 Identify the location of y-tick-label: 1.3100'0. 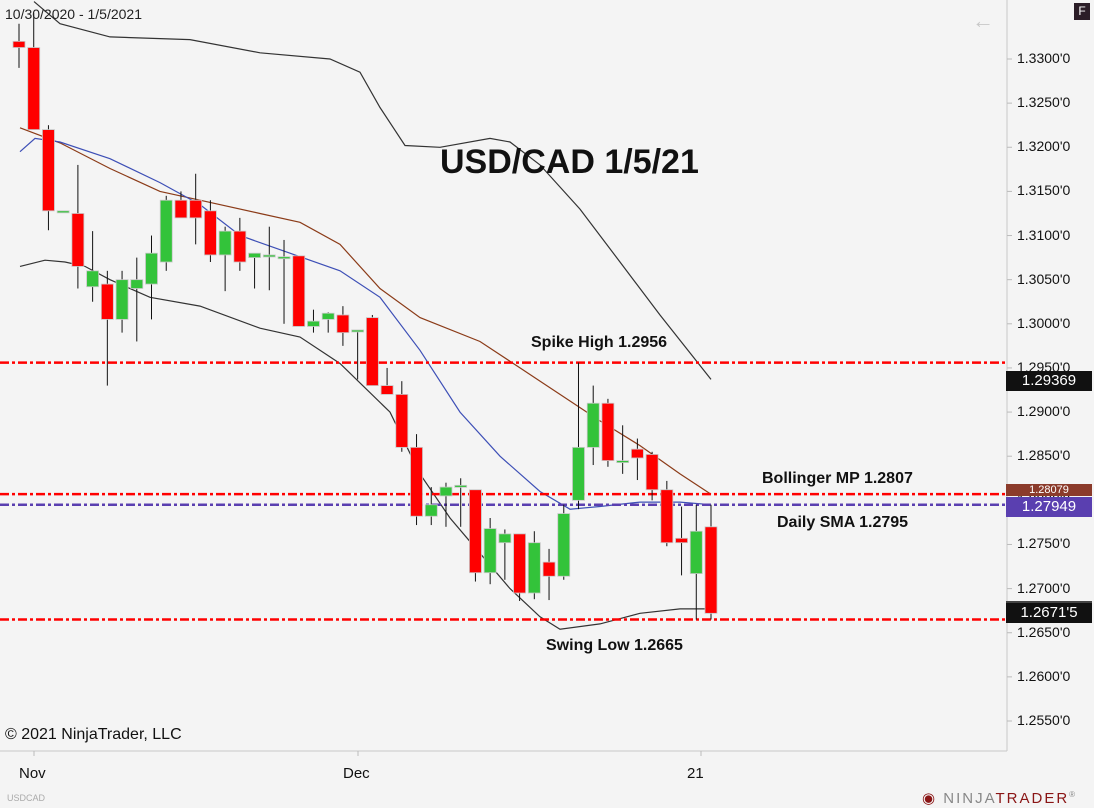
(1044, 234).